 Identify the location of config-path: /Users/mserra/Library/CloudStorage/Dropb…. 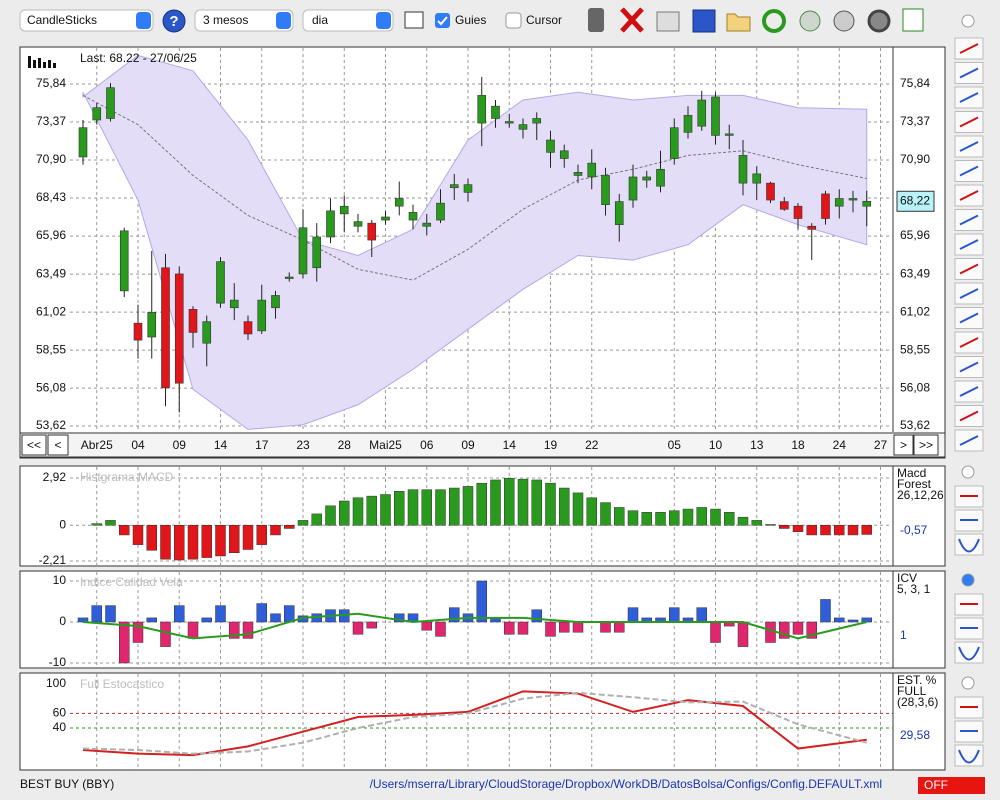
(626, 784).